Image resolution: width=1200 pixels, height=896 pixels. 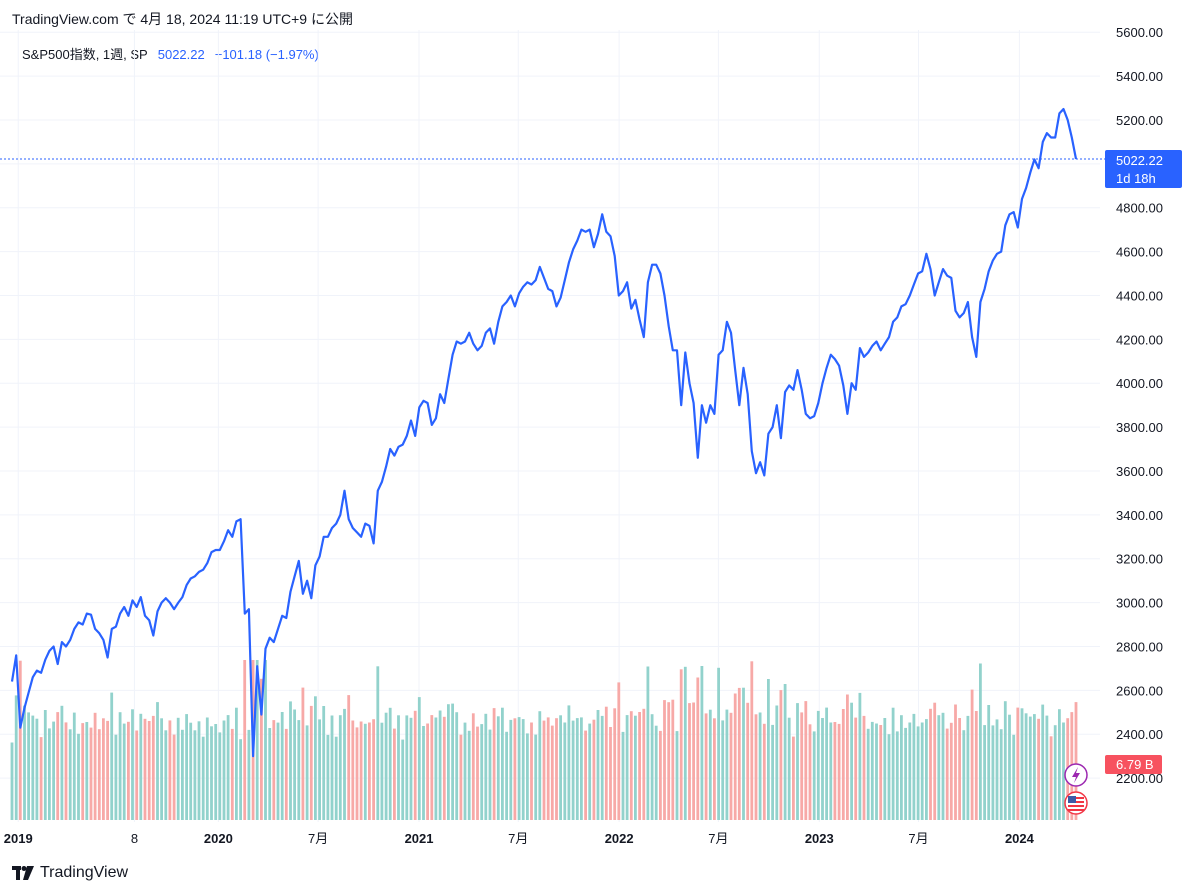 I want to click on lightning-icon, so click(x=1076, y=775).